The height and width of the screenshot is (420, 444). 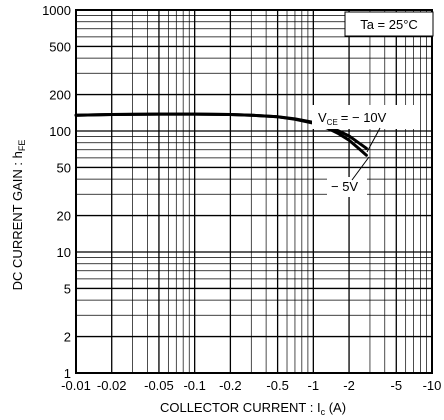 I want to click on x-tick-label: -0.1, so click(x=194, y=385).